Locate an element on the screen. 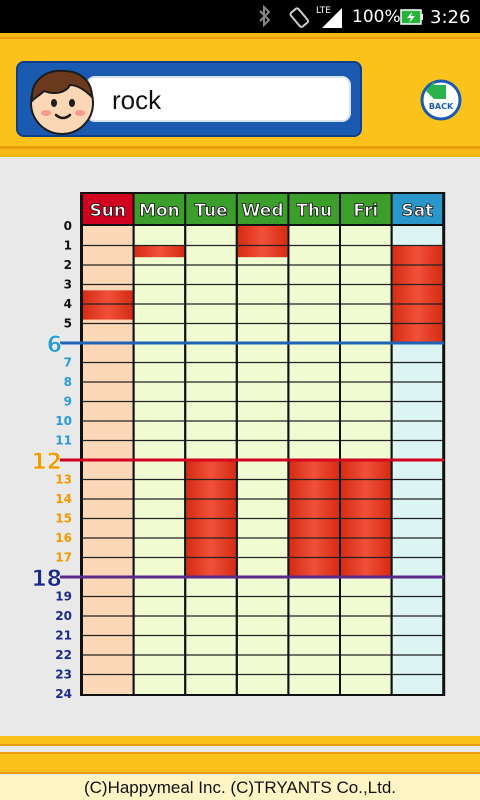 The image size is (480, 800). day-label: Tue is located at coordinates (210, 211).